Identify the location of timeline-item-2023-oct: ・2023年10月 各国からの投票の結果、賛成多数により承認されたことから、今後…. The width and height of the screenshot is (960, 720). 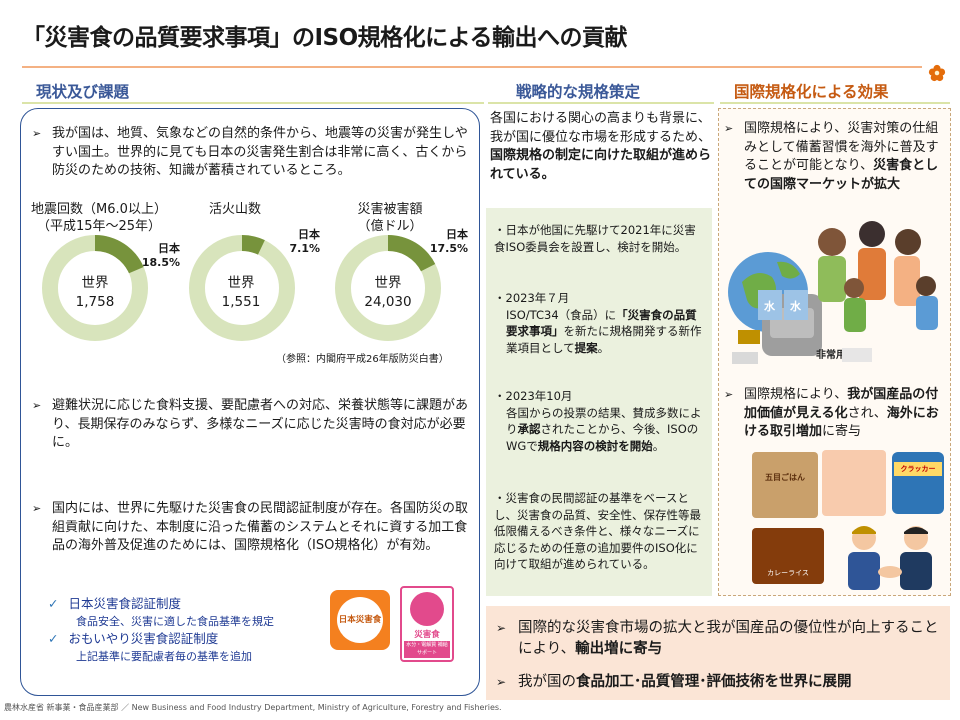
(598, 421).